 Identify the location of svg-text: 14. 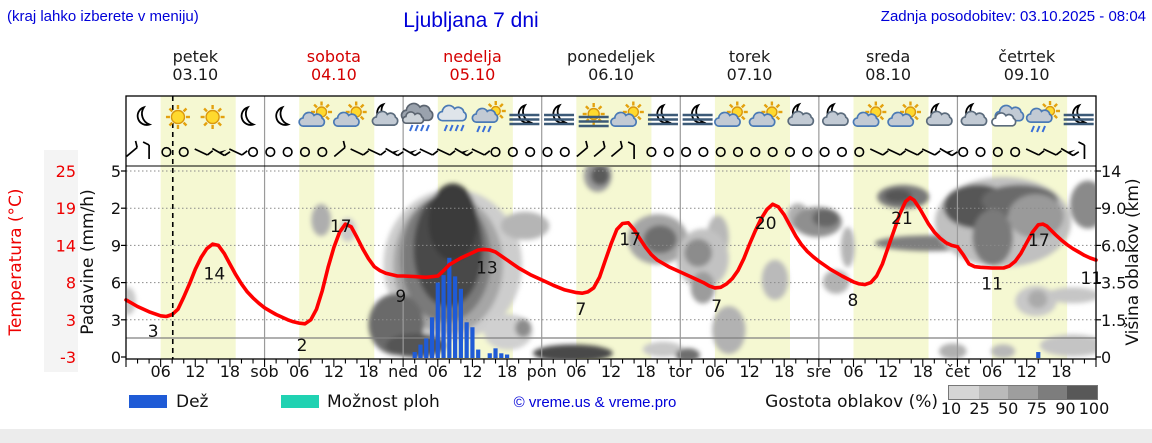
(215, 274).